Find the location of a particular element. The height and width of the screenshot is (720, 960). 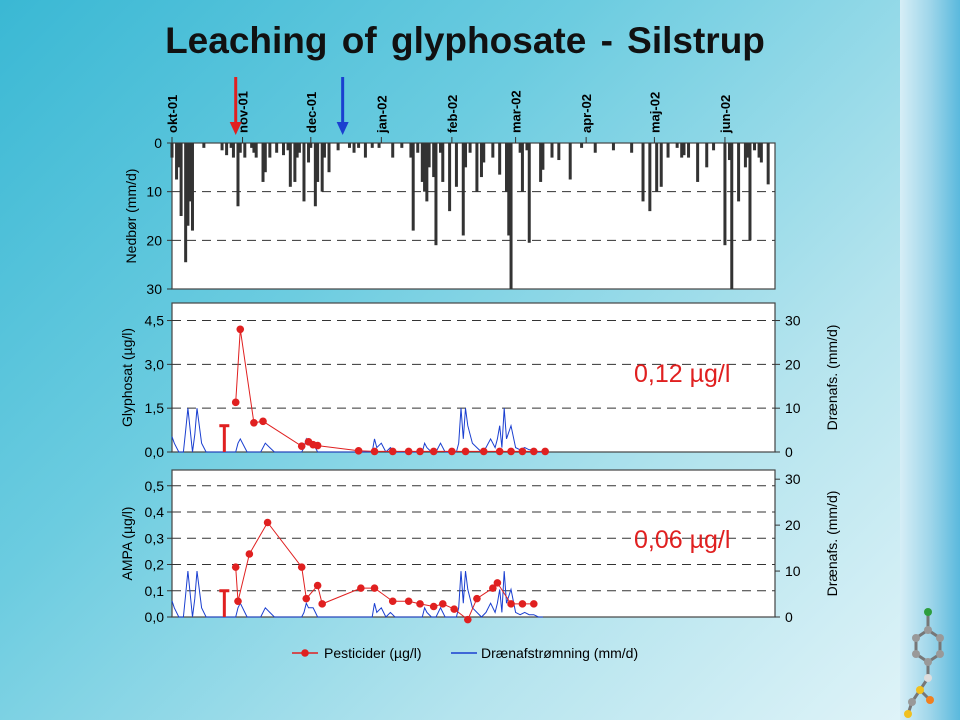

month-label: mar-02 is located at coordinates (516, 111).